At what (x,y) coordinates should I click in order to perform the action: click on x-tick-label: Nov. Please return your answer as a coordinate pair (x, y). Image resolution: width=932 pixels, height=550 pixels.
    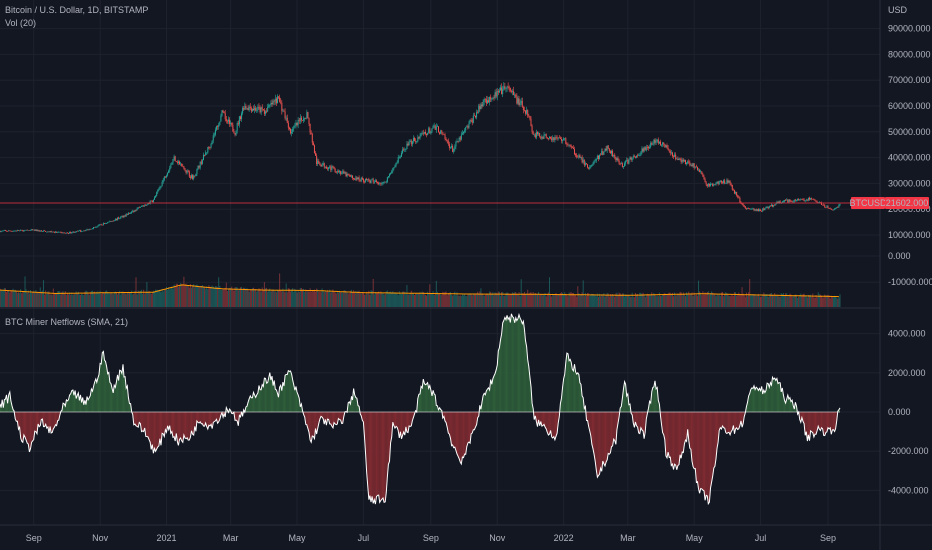
    Looking at the image, I should click on (497, 538).